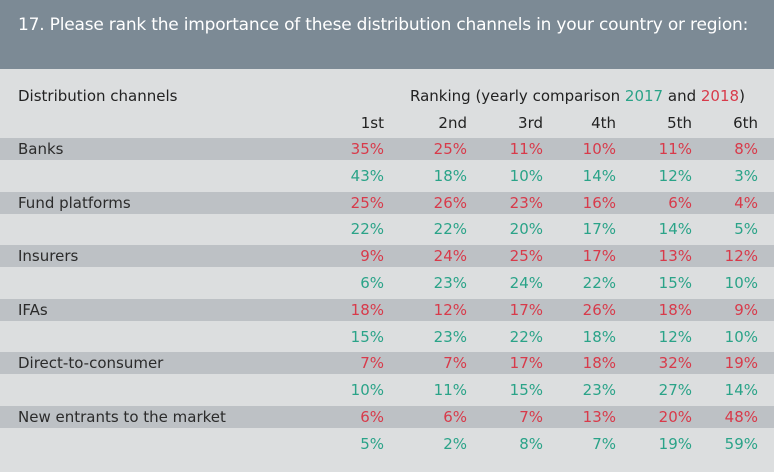  What do you see at coordinates (675, 309) in the screenshot?
I see `value-2018-rank-5: 18%` at bounding box center [675, 309].